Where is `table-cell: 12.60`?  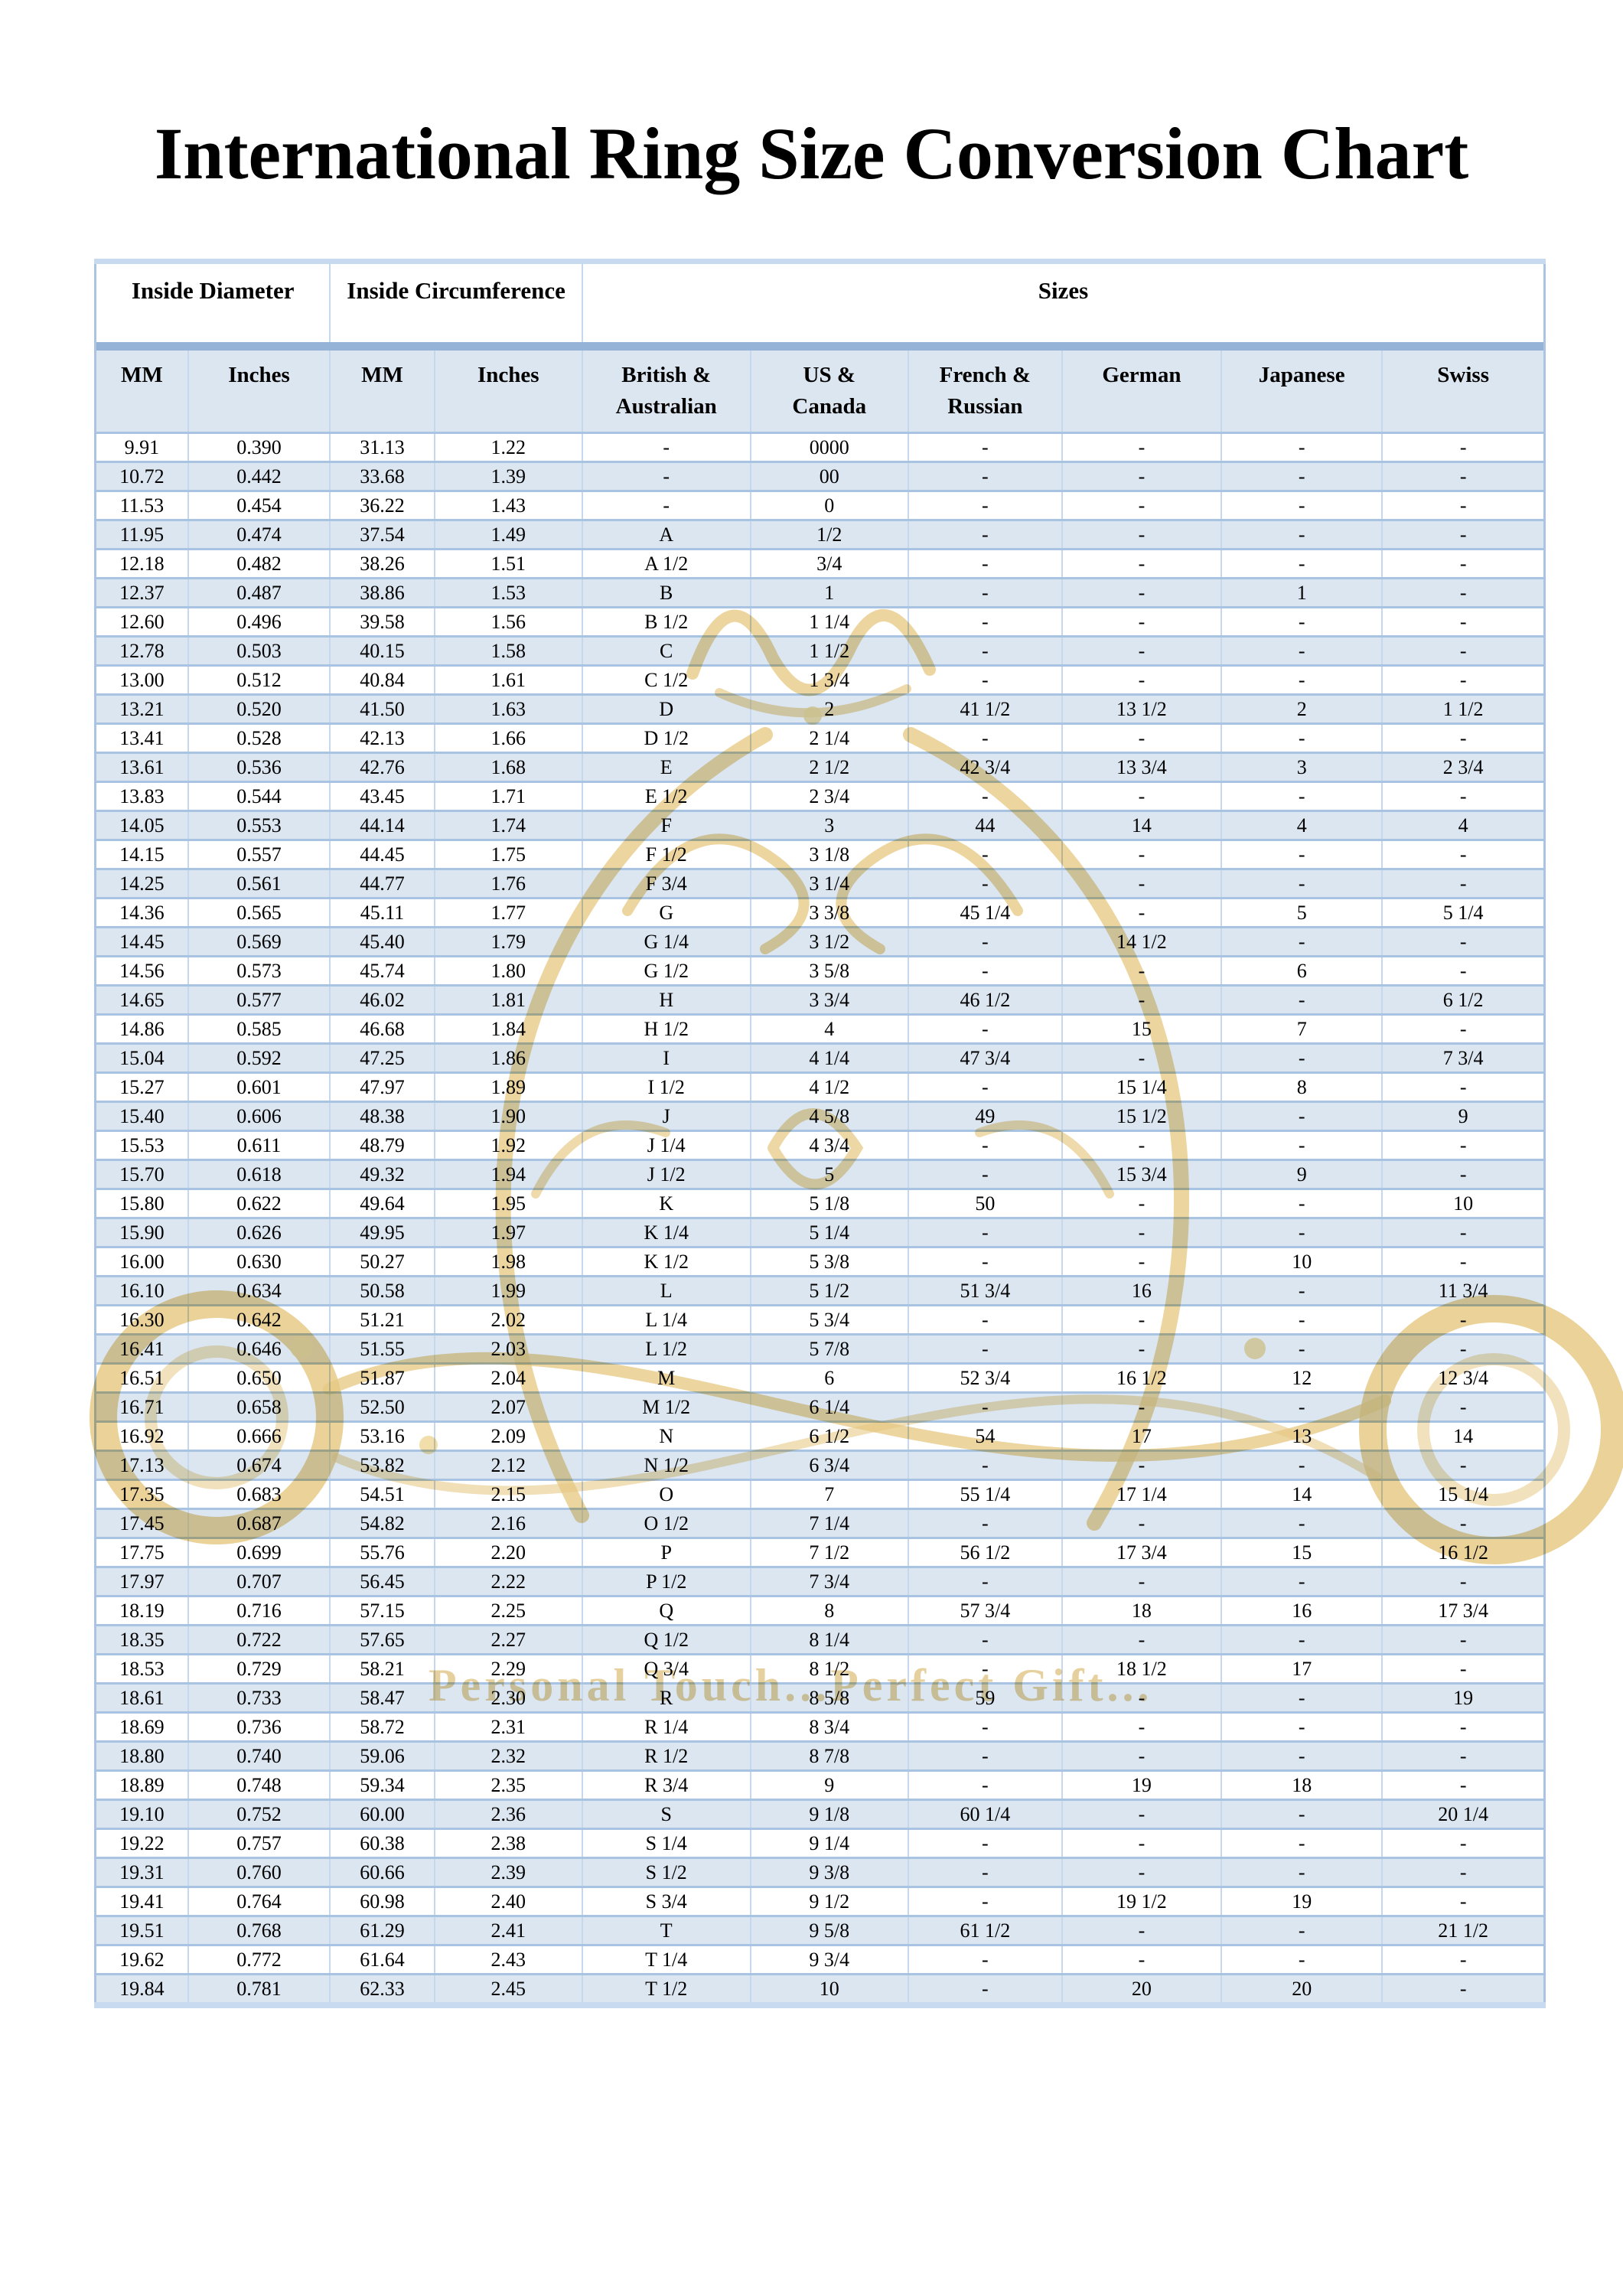
table-cell: 12.60 is located at coordinates (141, 621).